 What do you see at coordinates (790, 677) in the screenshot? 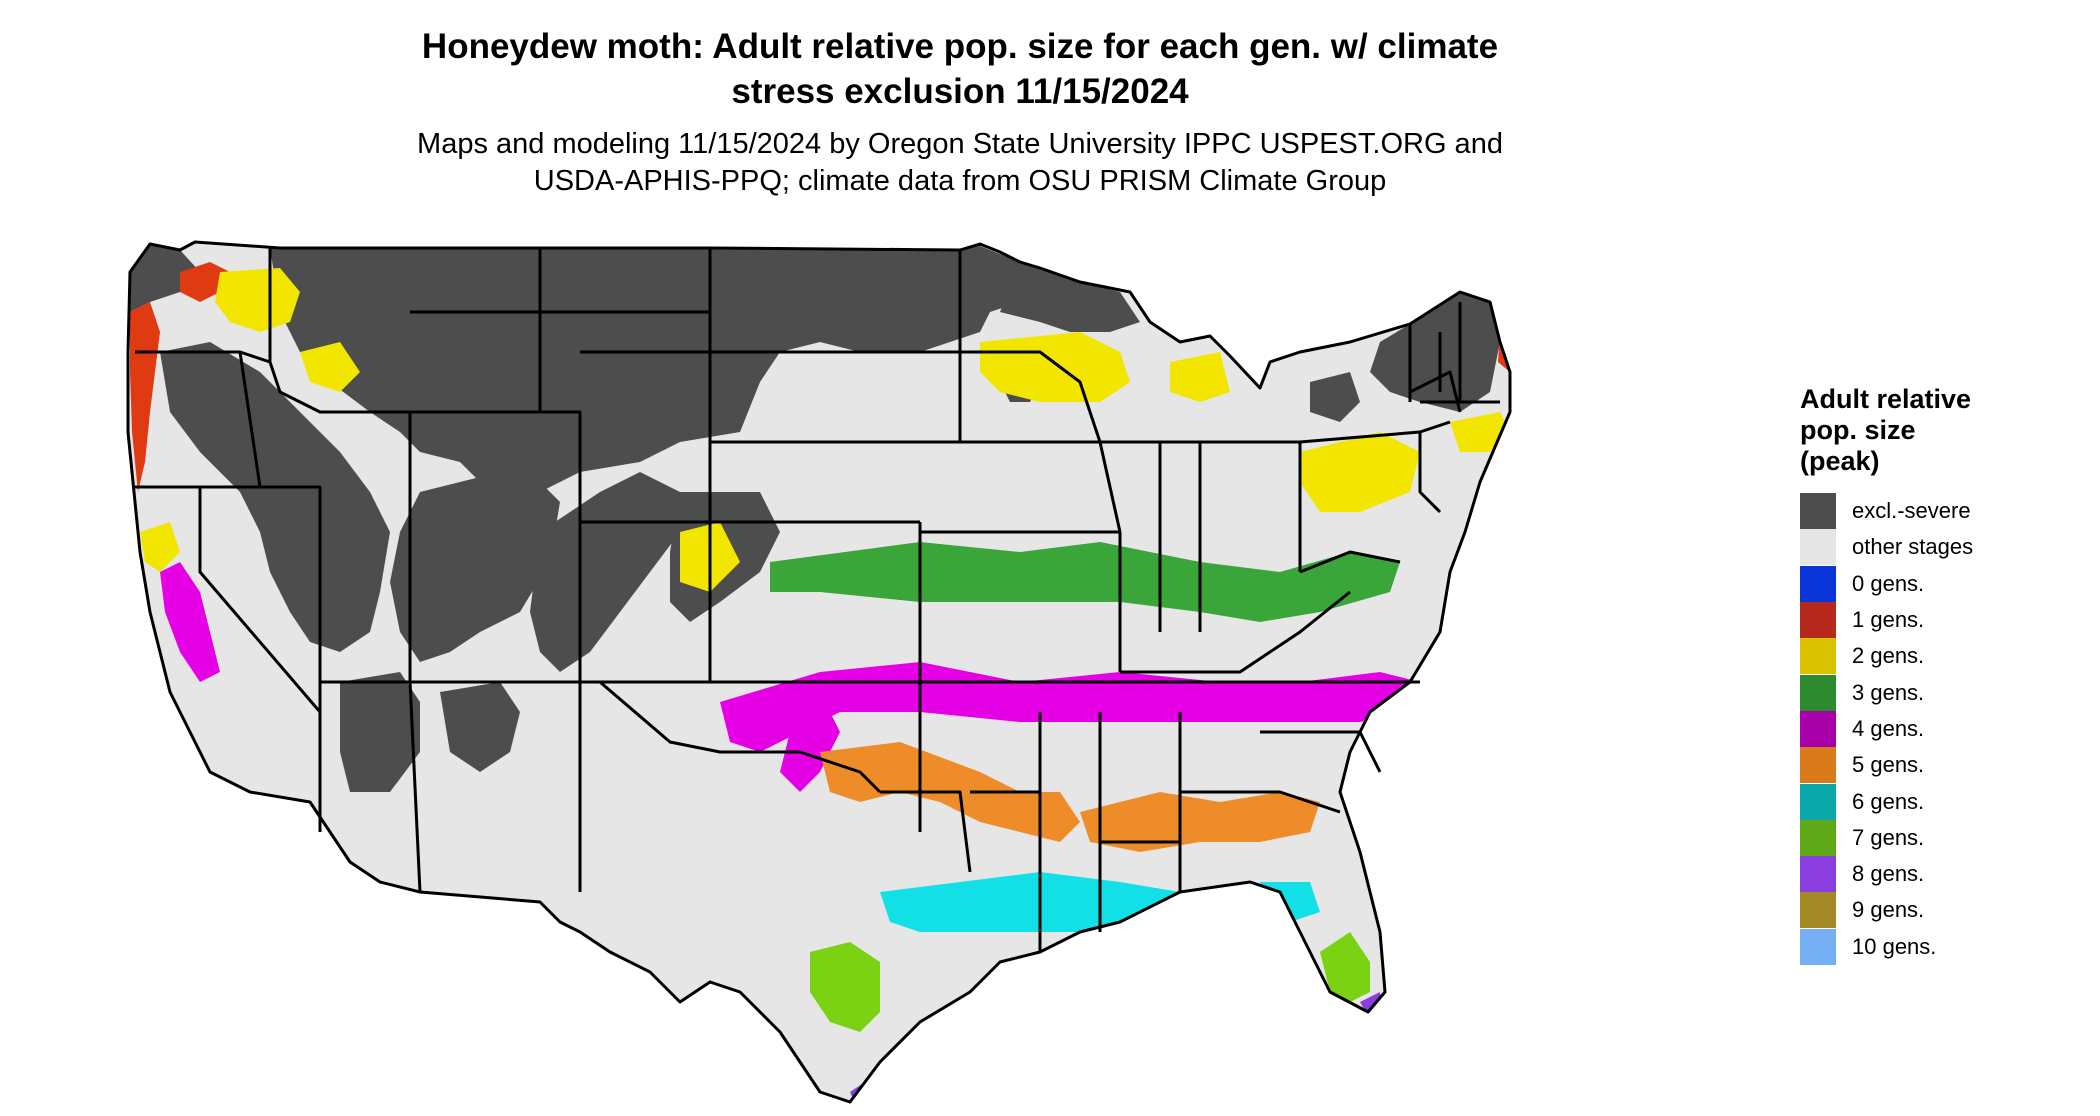
I see `gen4-regions` at bounding box center [790, 677].